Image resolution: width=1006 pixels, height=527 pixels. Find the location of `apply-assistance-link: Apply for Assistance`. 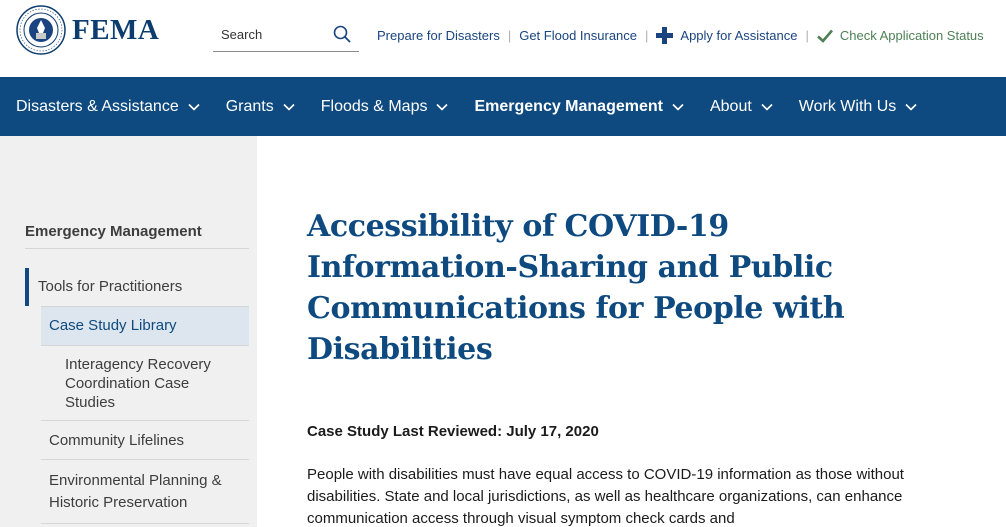

apply-assistance-link: Apply for Assistance is located at coordinates (739, 35).